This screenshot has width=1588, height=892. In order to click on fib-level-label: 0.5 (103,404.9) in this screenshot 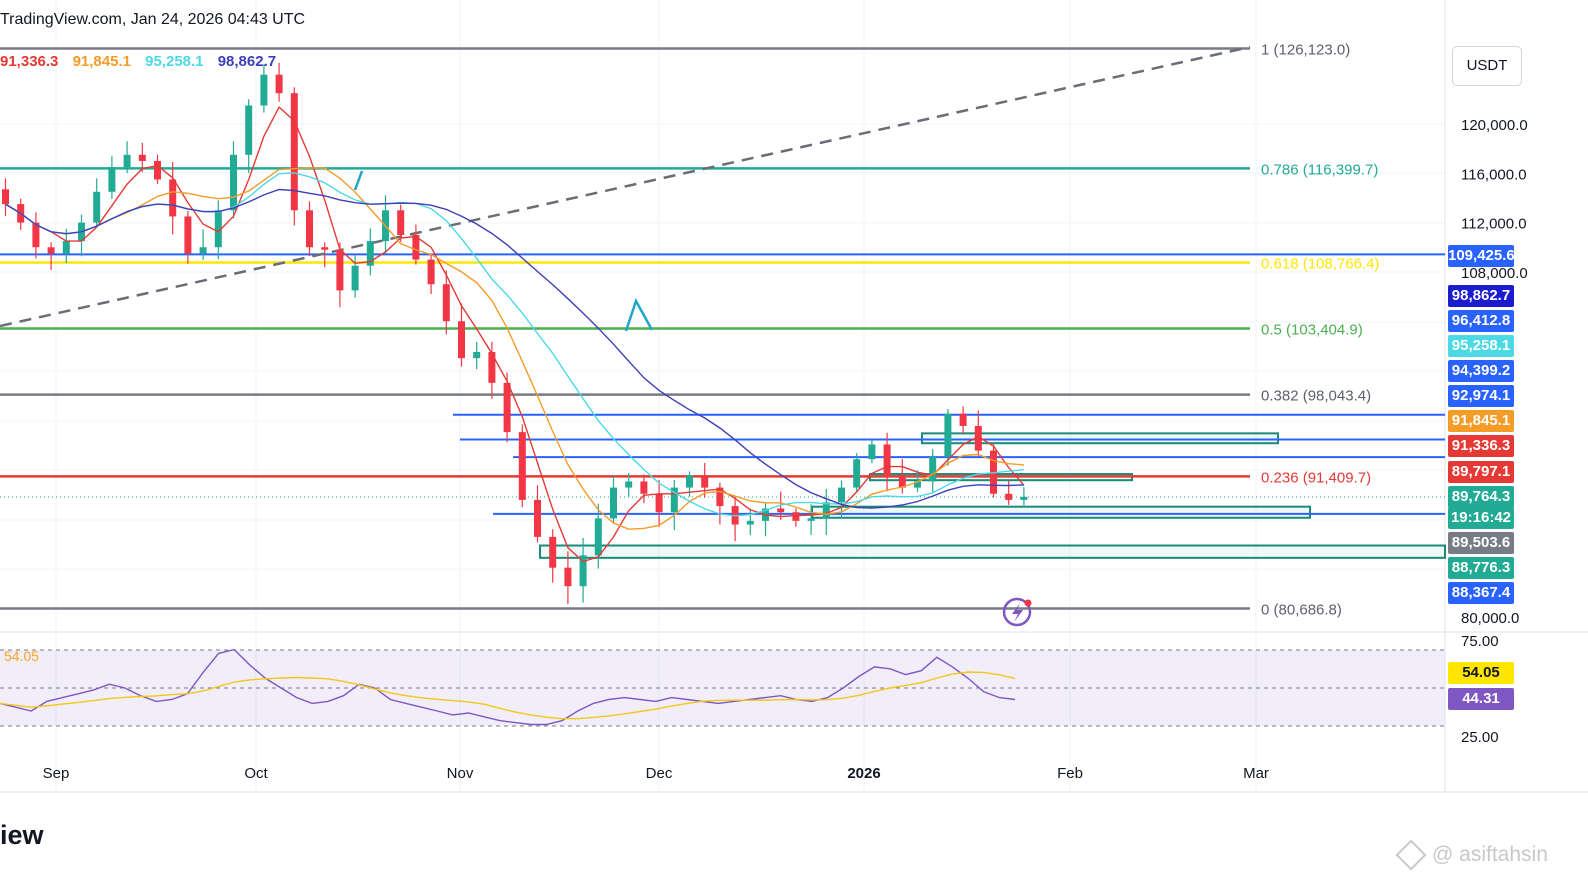, I will do `click(1312, 330)`.